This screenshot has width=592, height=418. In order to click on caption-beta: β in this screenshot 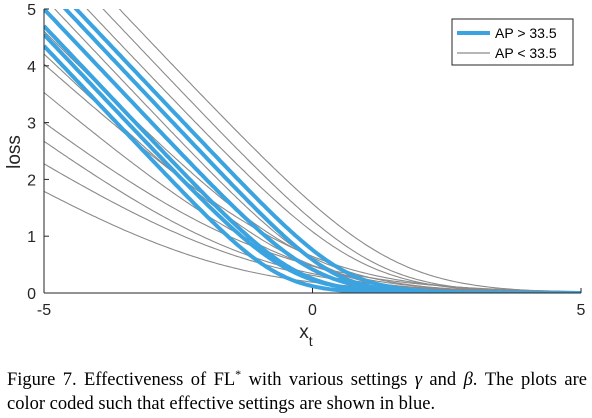, I will do `click(468, 380)`.